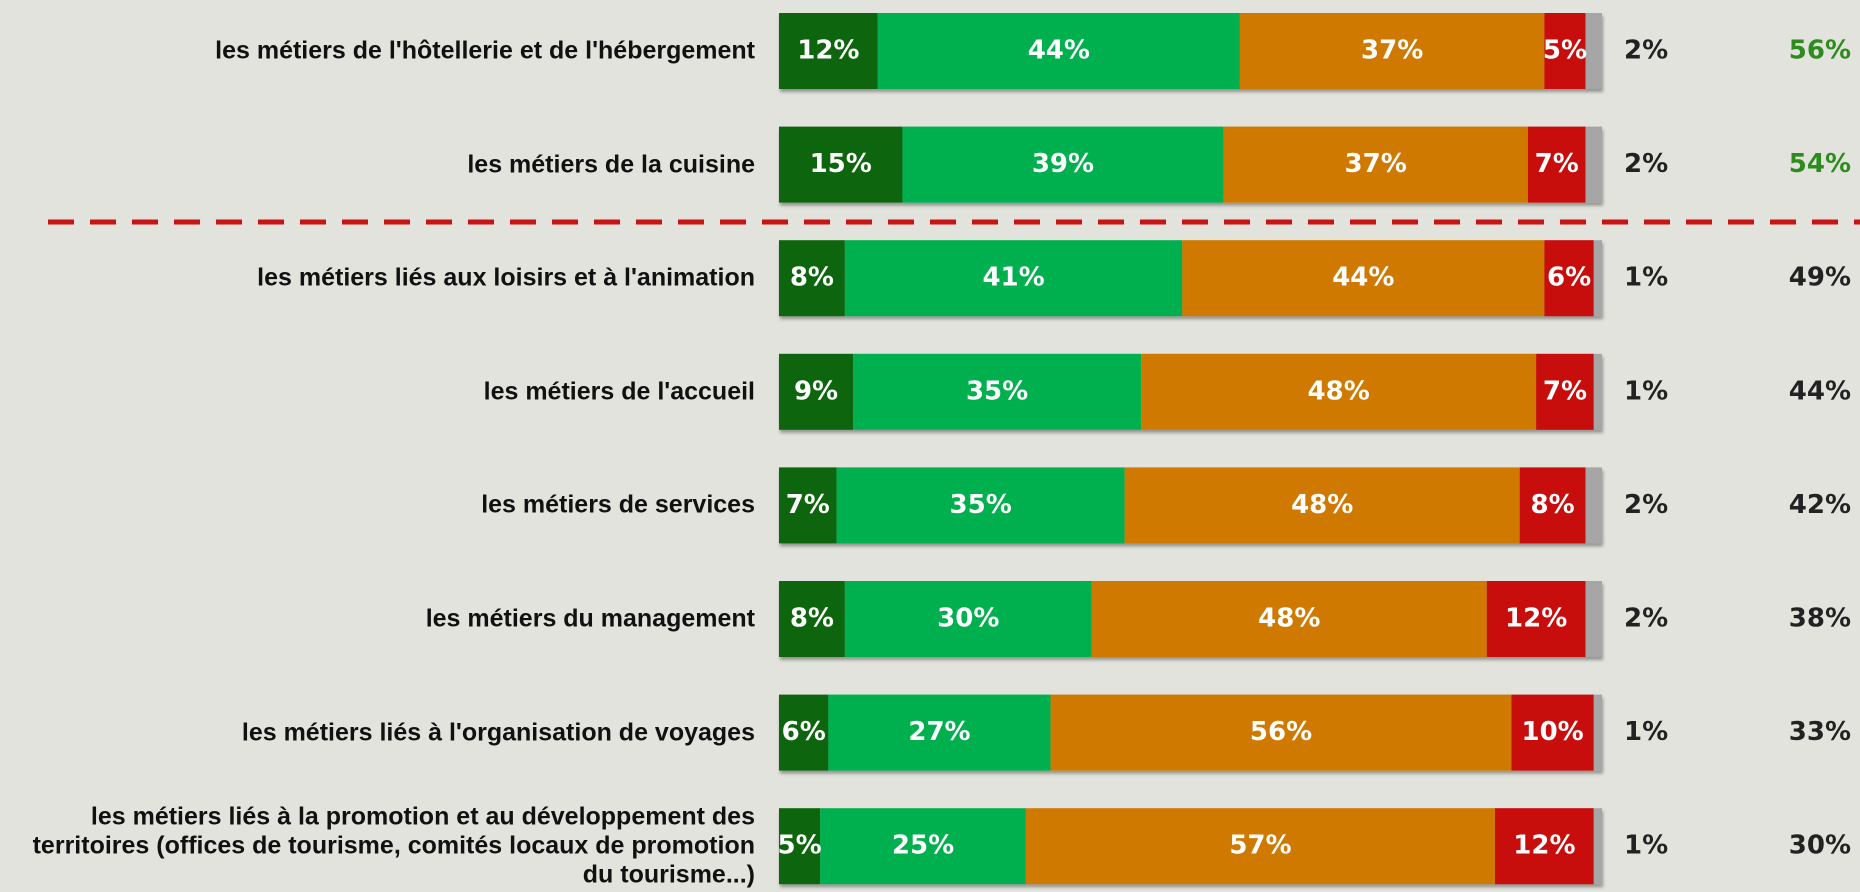 Image resolution: width=1860 pixels, height=892 pixels. Describe the element at coordinates (619, 391) in the screenshot. I see `category-label: les métiers de l'accueil` at that location.